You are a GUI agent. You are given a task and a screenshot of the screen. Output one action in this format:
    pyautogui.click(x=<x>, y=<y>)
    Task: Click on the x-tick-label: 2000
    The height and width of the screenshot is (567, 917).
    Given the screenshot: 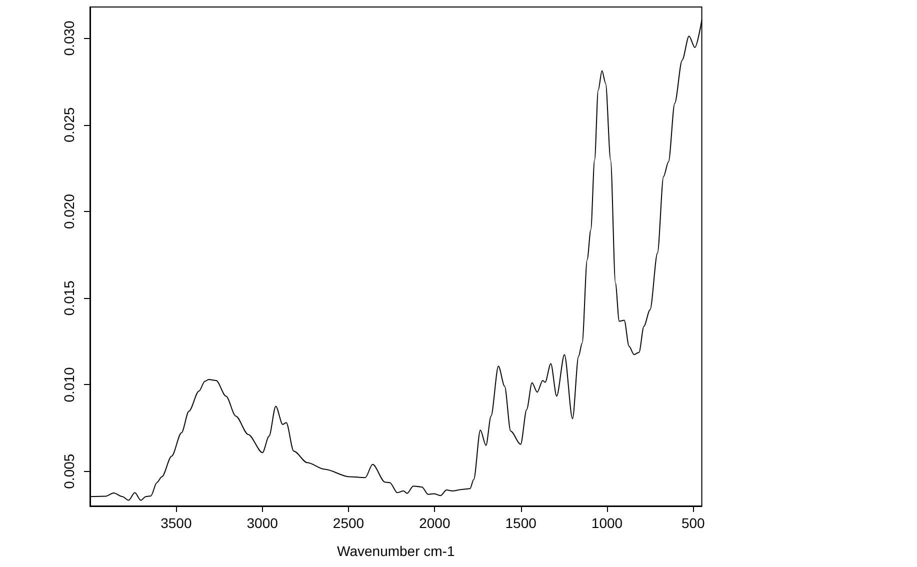 What is the action you would take?
    pyautogui.click(x=434, y=523)
    